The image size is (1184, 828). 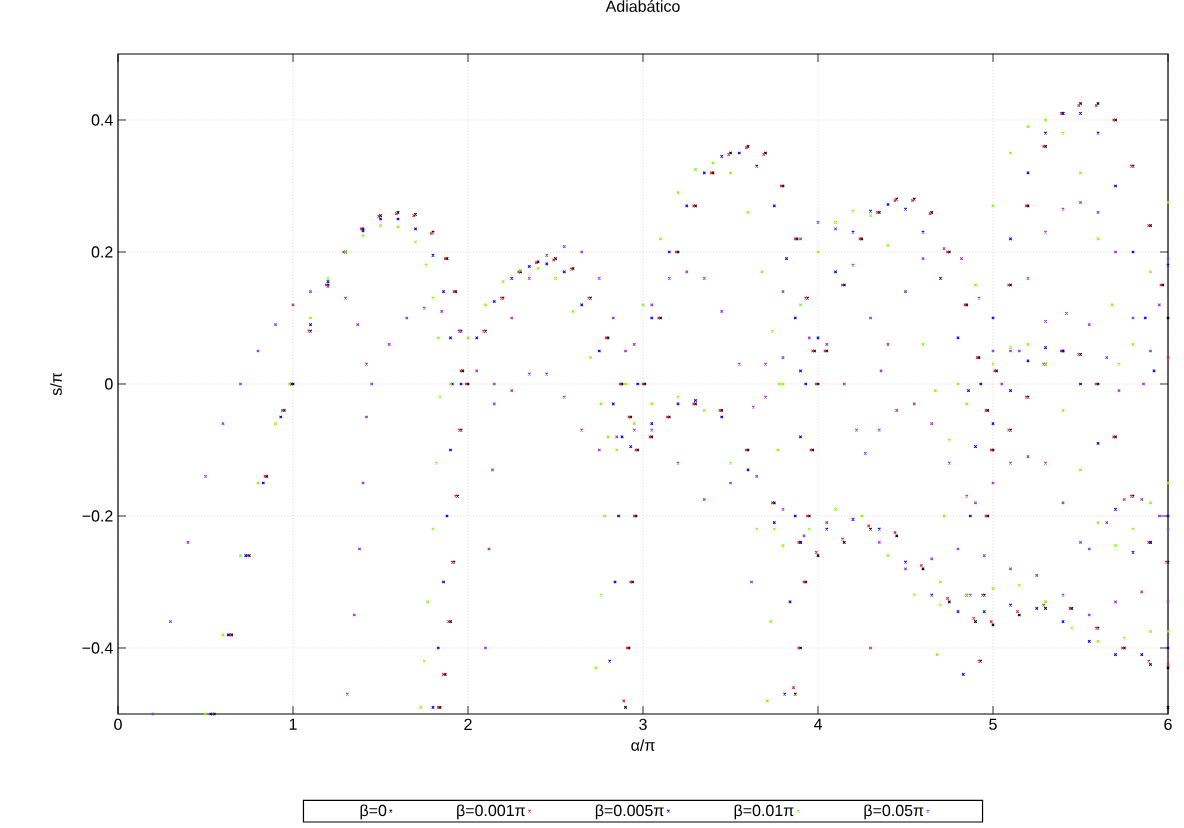 I want to click on chart-title: Adiabático, so click(x=642, y=6).